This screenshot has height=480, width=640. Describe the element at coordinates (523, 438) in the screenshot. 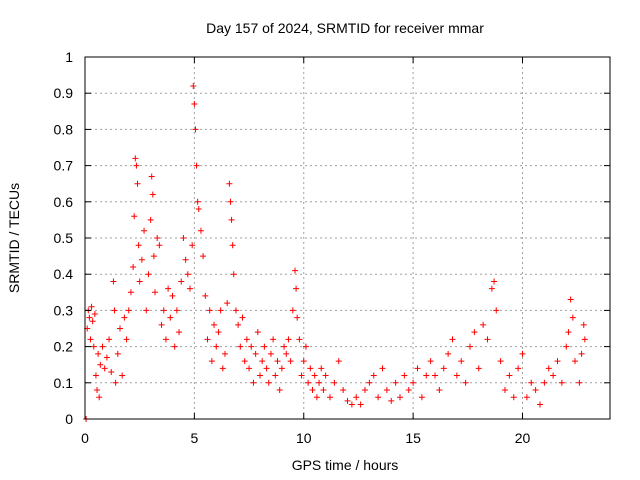

I see `x-tick-label: 20` at that location.